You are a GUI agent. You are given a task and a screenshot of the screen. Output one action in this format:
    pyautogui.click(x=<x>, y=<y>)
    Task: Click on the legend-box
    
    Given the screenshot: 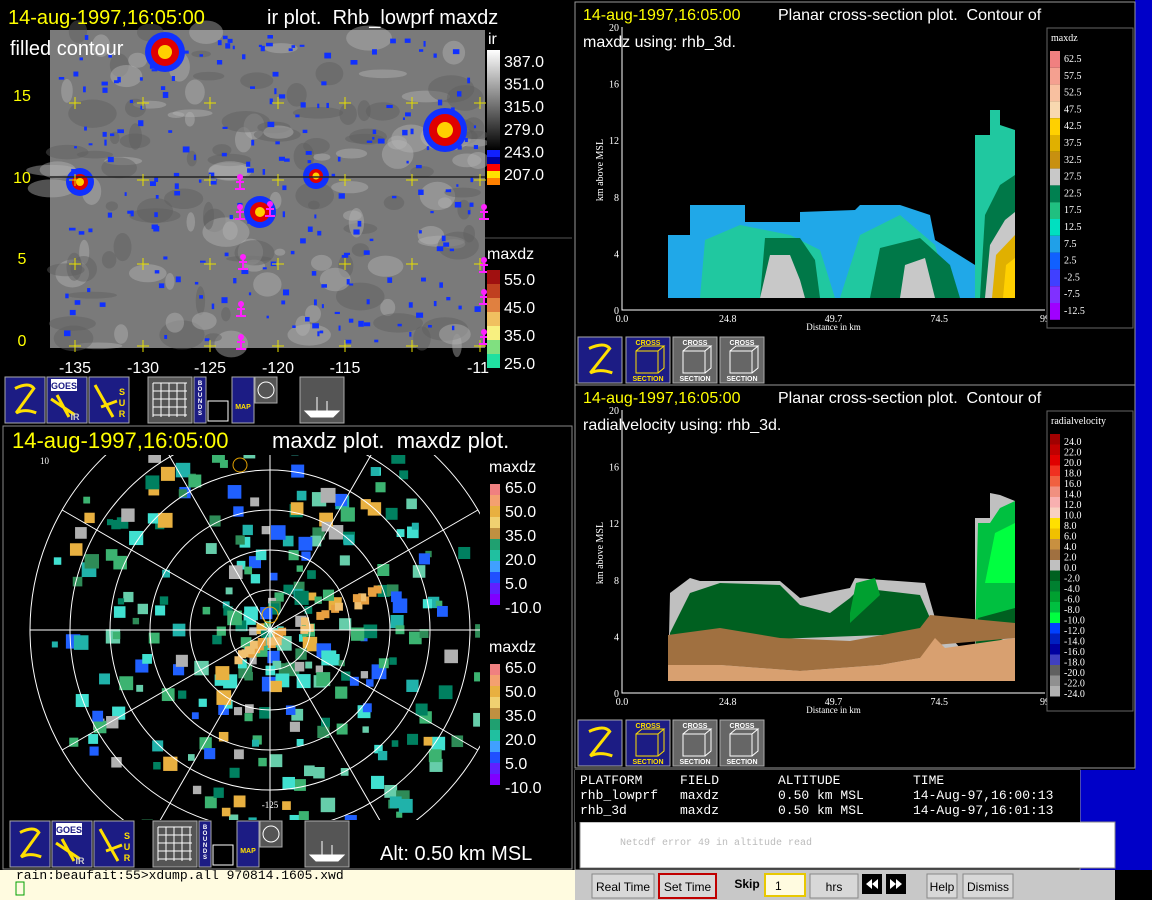 What is the action you would take?
    pyautogui.click(x=1090, y=561)
    